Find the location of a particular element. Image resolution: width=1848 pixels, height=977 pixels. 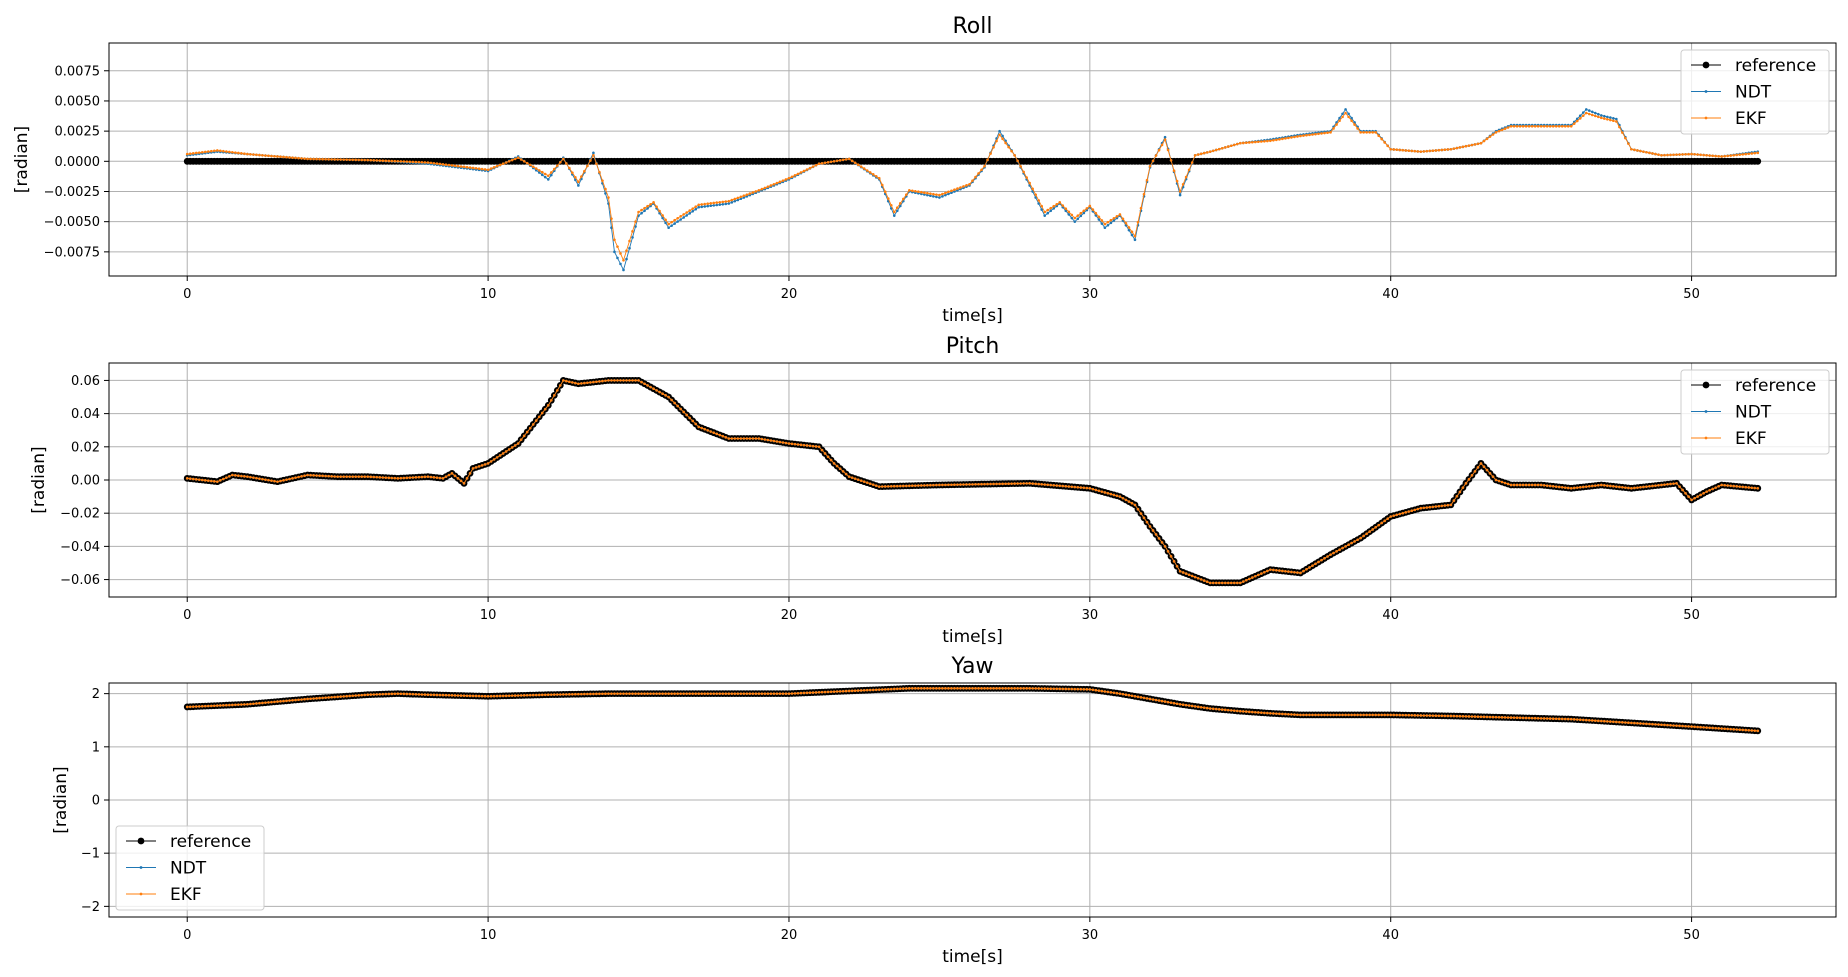

legend-box is located at coordinates (1755, 412).